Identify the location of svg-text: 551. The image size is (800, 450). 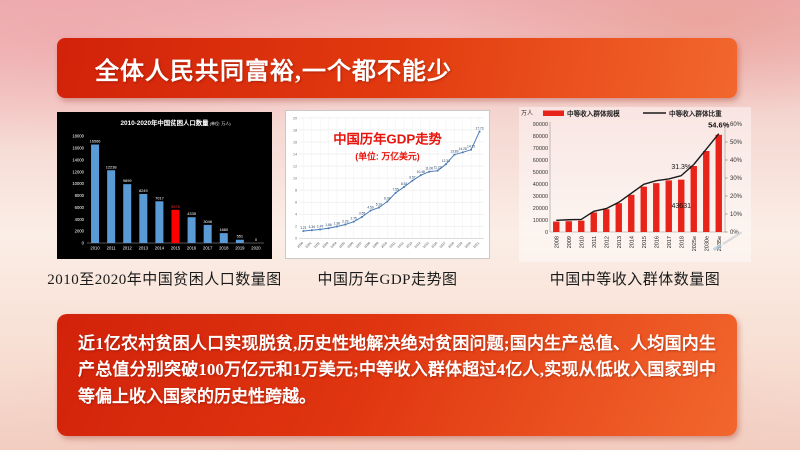
(240, 236).